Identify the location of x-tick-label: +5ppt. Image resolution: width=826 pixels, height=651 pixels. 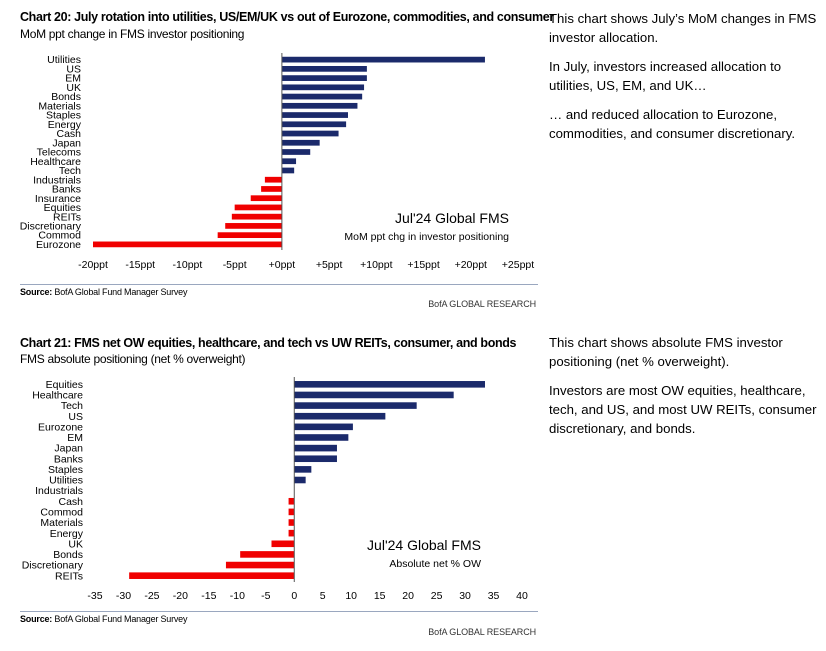
(329, 265).